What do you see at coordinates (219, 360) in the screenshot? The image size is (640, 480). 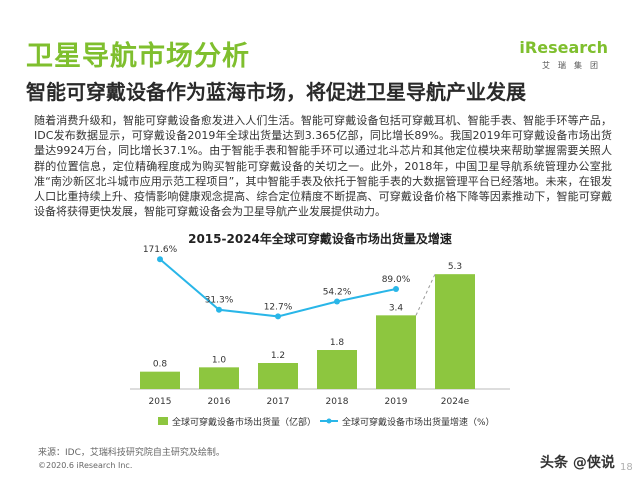 I see `bar-value-label: 1.0` at bounding box center [219, 360].